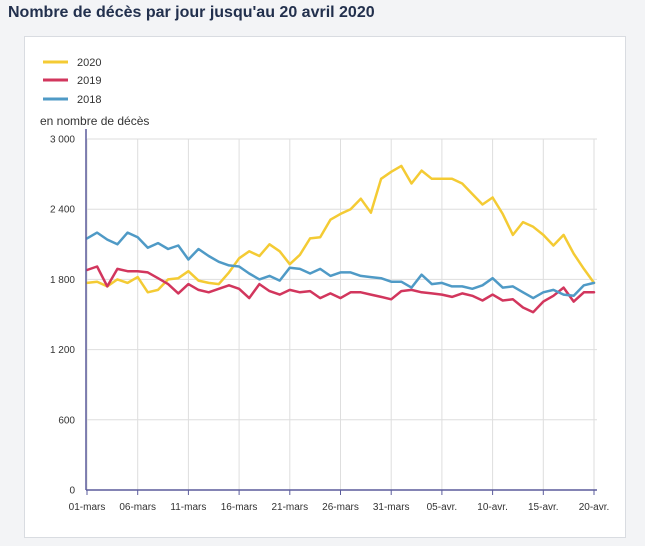 Image resolution: width=645 pixels, height=546 pixels. Describe the element at coordinates (391, 507) in the screenshot. I see `x-tick-label: 31-mars` at that location.